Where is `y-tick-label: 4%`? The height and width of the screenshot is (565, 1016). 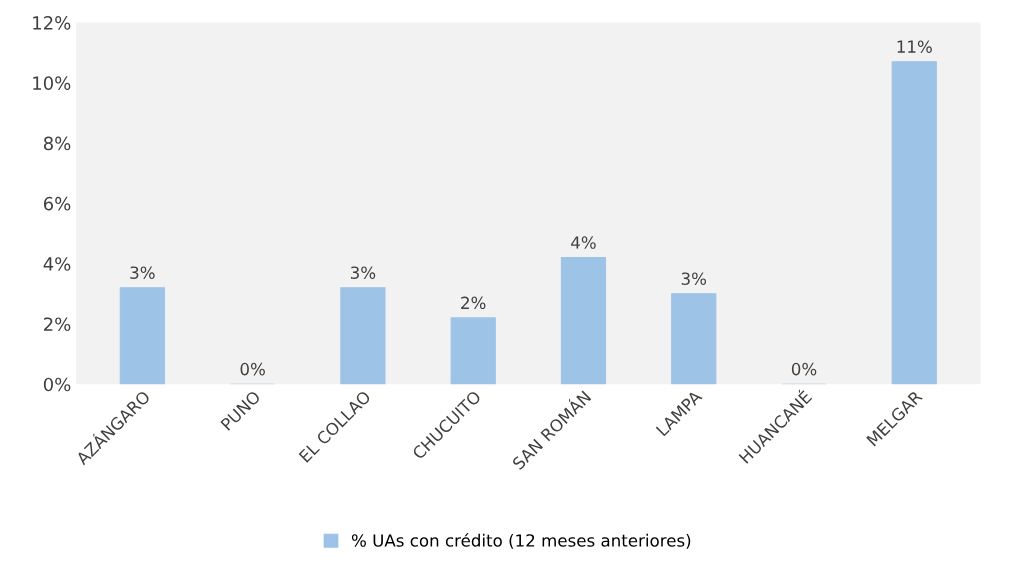
y-tick-label: 4% is located at coordinates (57, 264).